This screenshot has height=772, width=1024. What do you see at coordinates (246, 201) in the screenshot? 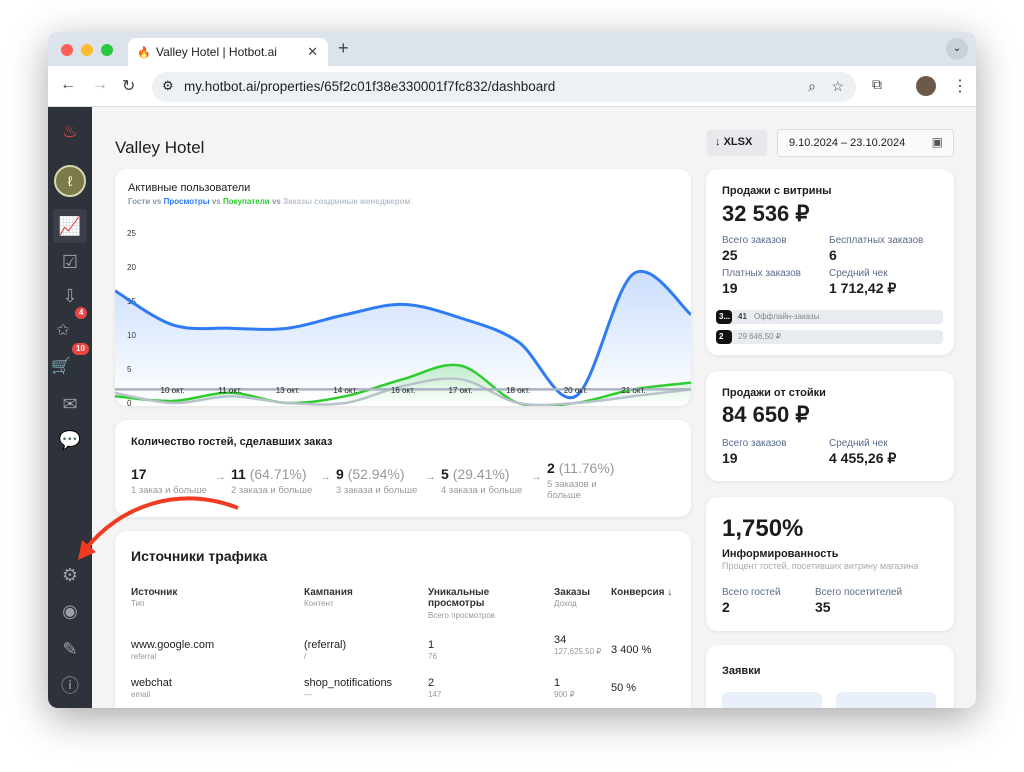
I see `legend-item: Покупатели` at bounding box center [246, 201].